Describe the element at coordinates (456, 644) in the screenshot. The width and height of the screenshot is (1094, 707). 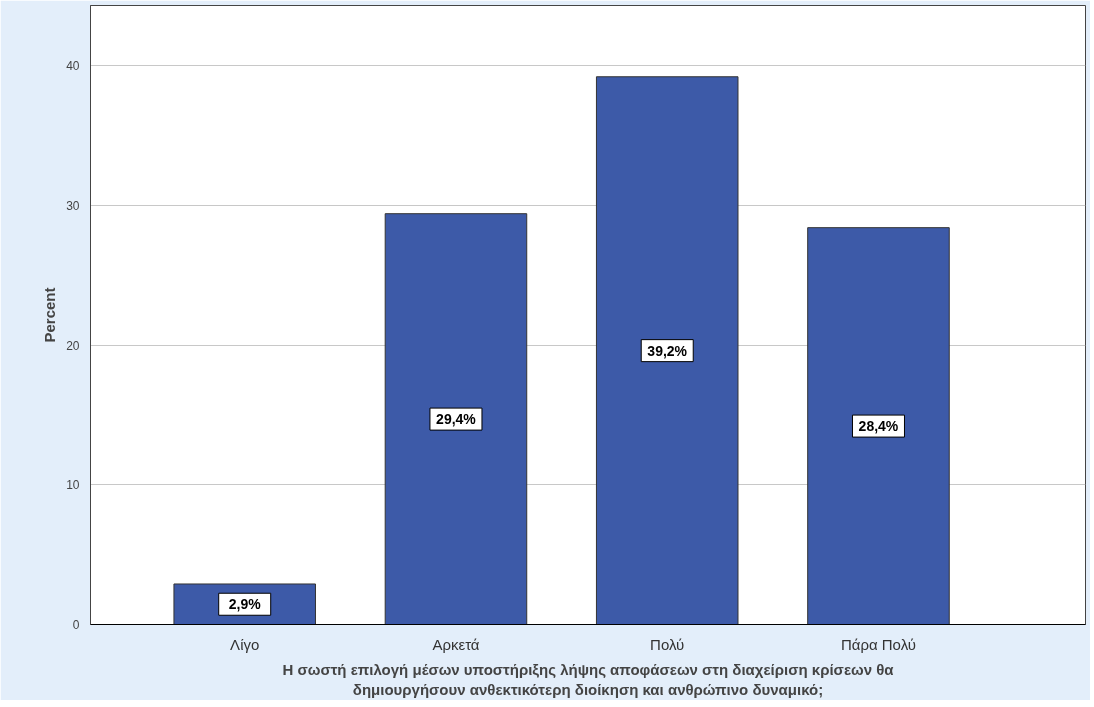
I see `x-tick-label: Αρκετά` at that location.